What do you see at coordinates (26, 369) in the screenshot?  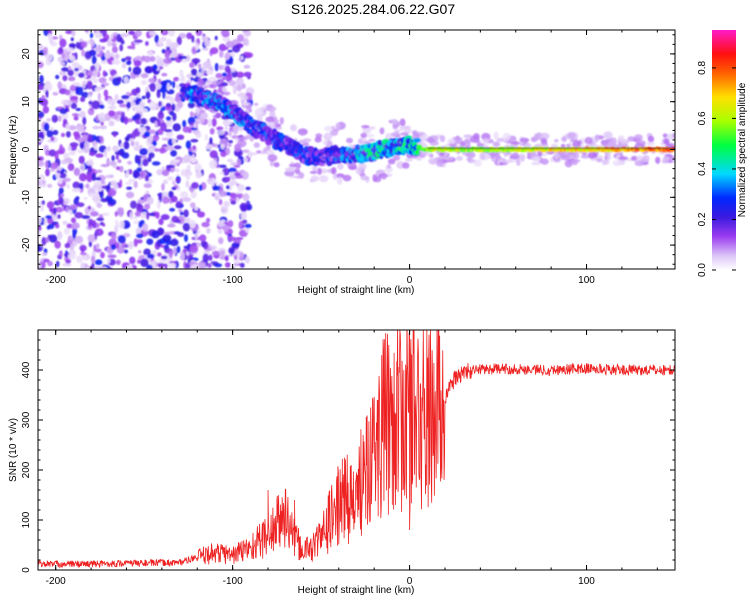 I see `y-tick-label: 400` at bounding box center [26, 369].